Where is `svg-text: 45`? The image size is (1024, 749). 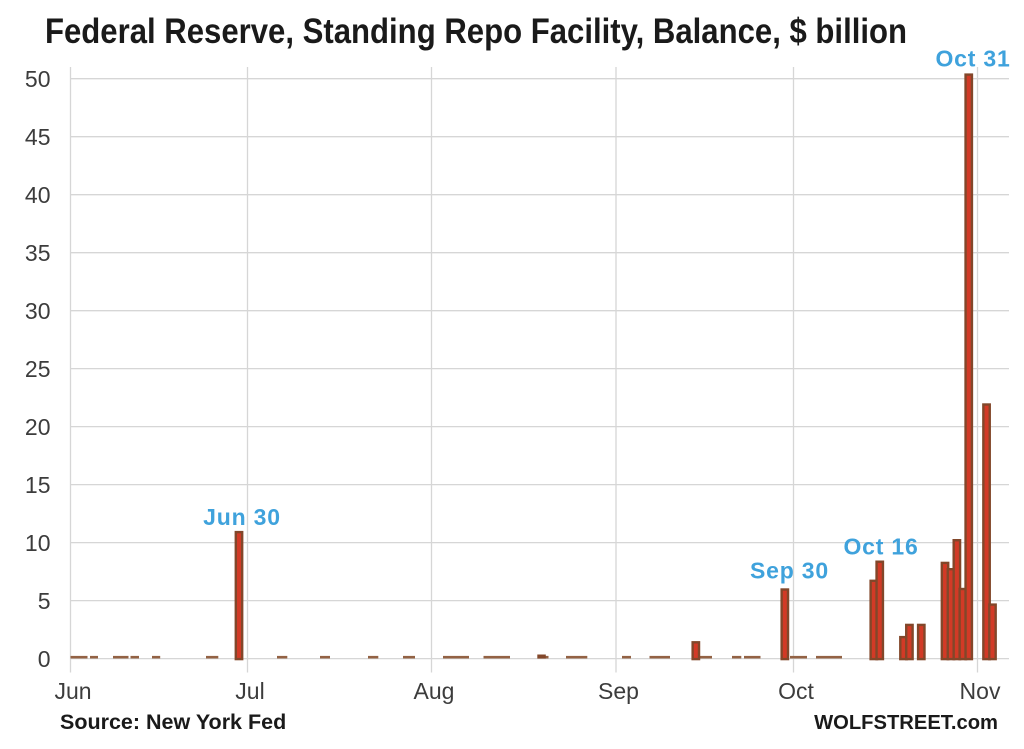 svg-text: 45 is located at coordinates (38, 137).